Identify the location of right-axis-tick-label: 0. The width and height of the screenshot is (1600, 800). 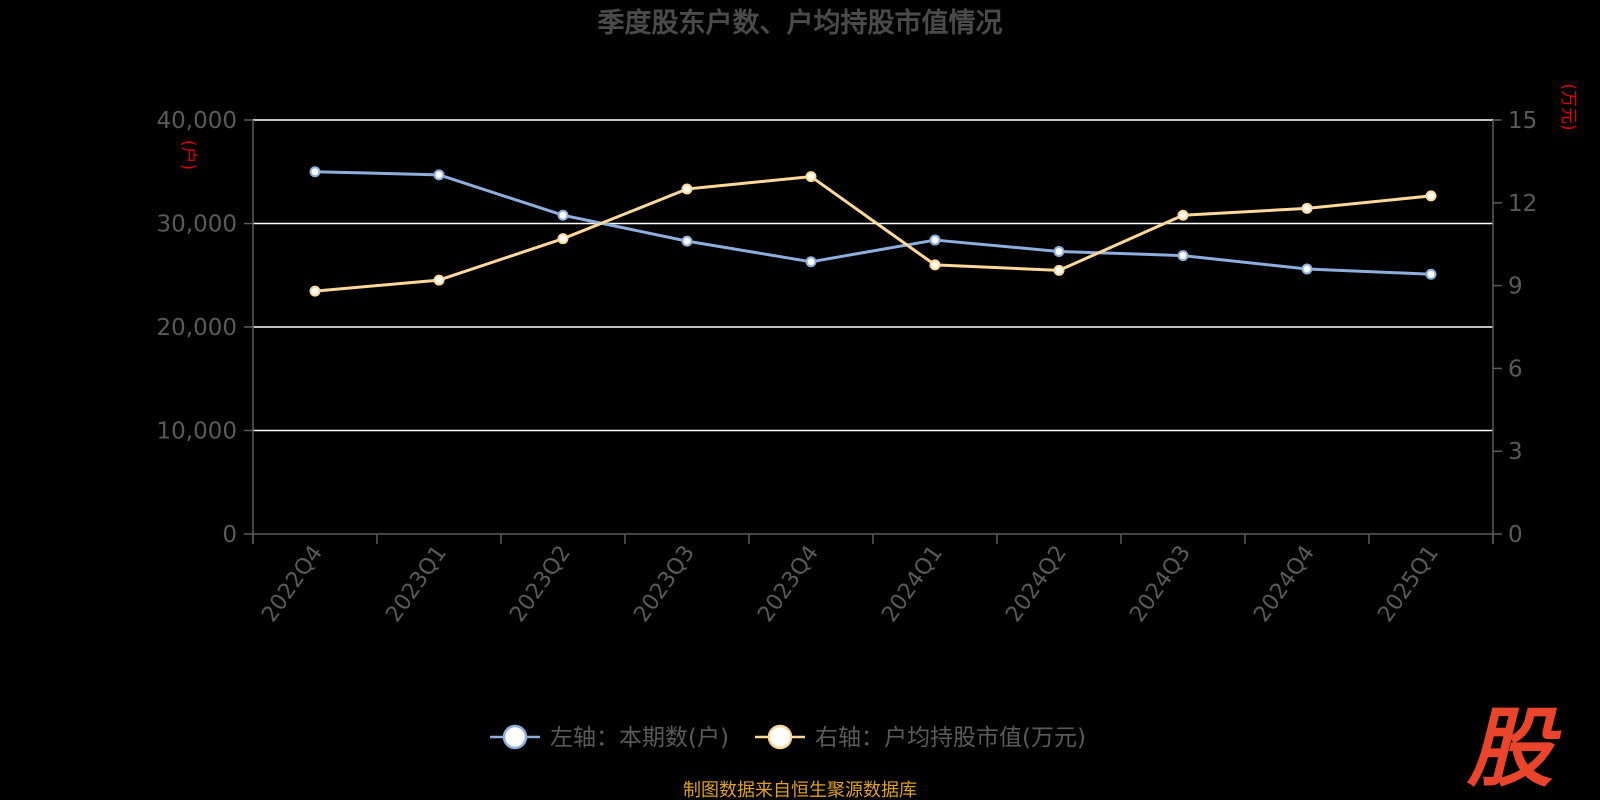
(1515, 535).